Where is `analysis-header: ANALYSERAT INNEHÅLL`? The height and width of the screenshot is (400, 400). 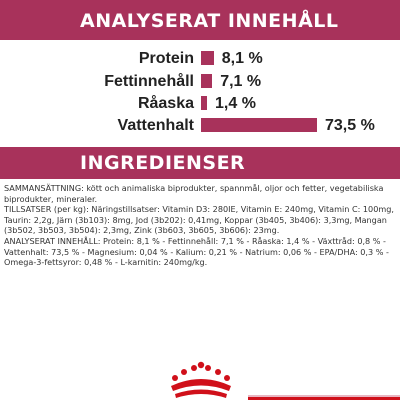 analysis-header: ANALYSERAT INNEHÅLL is located at coordinates (200, 20).